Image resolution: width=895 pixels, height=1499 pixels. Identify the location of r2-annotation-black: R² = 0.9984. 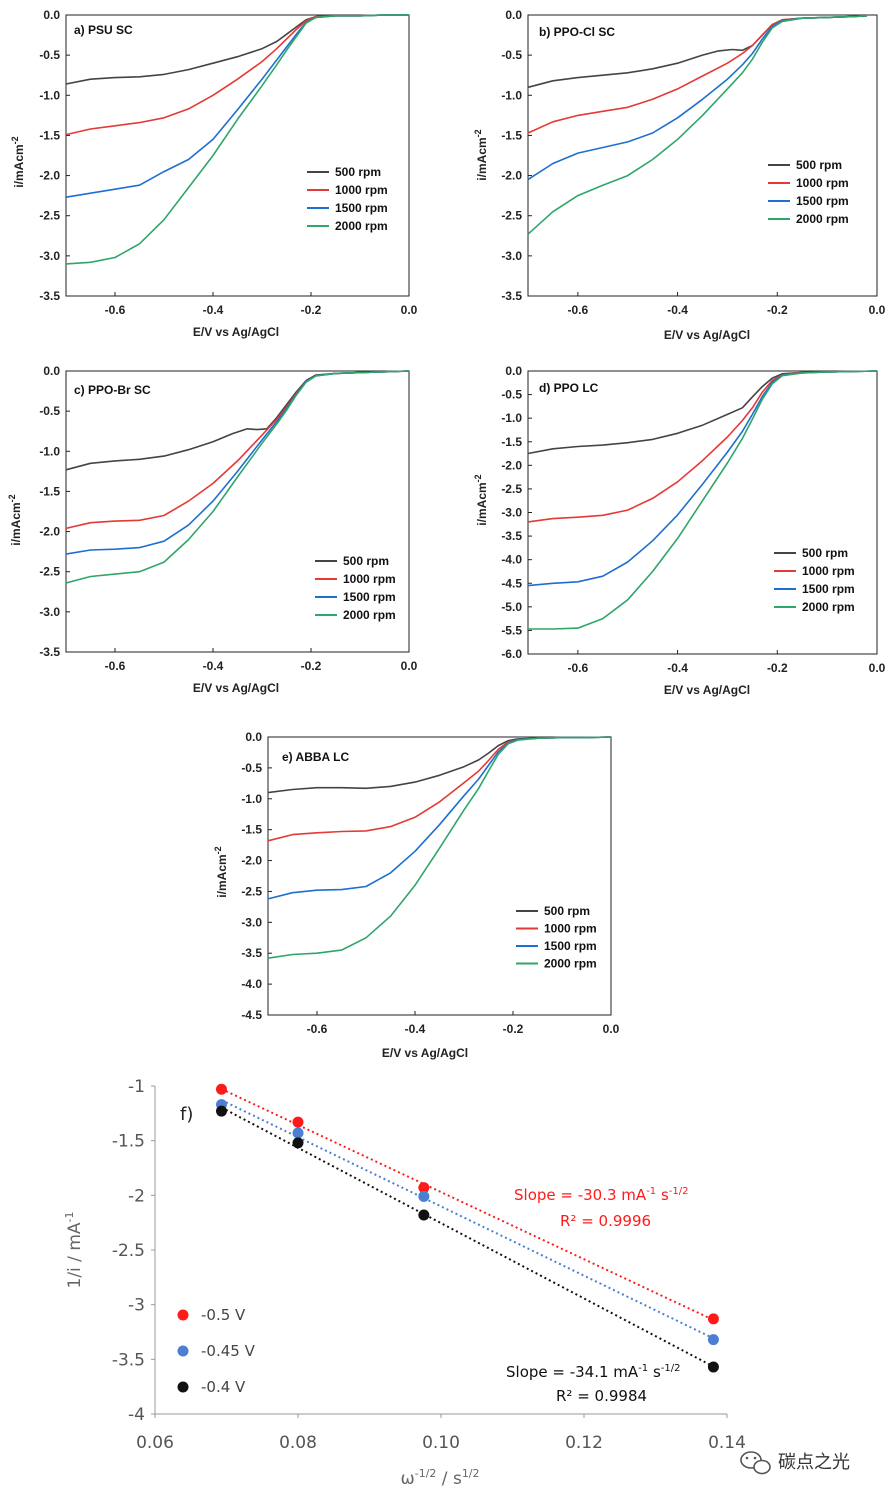
(601, 1396).